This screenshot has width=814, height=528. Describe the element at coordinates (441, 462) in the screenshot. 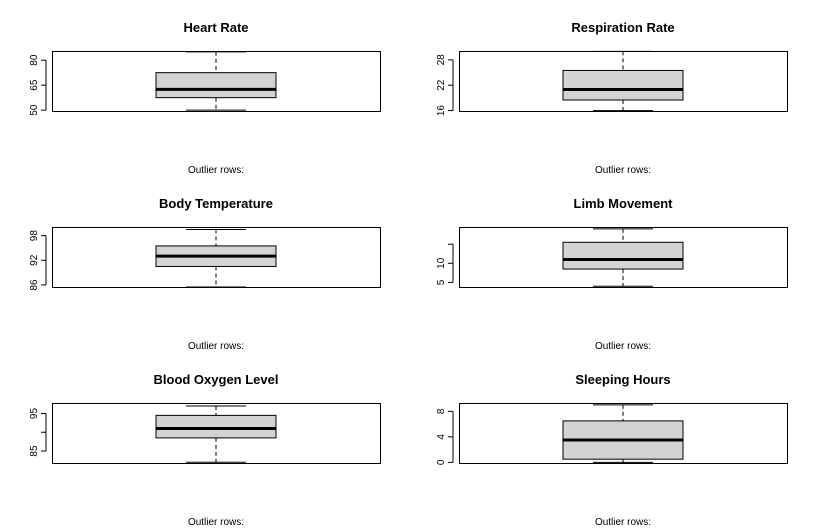

I see `y-tick-label: 0` at that location.